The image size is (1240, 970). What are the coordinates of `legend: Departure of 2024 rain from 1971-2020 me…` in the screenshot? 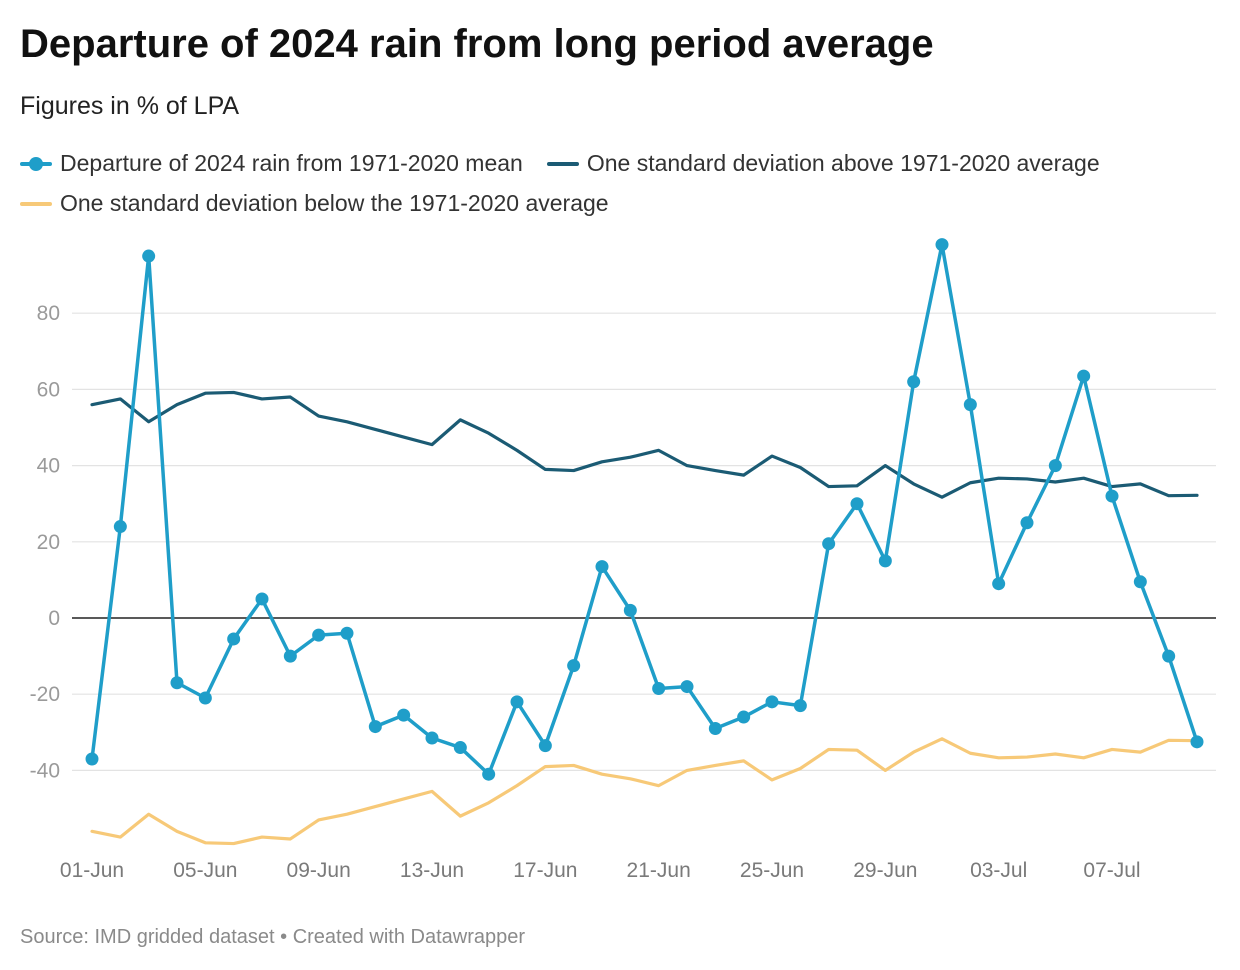 It's located at (572, 163).